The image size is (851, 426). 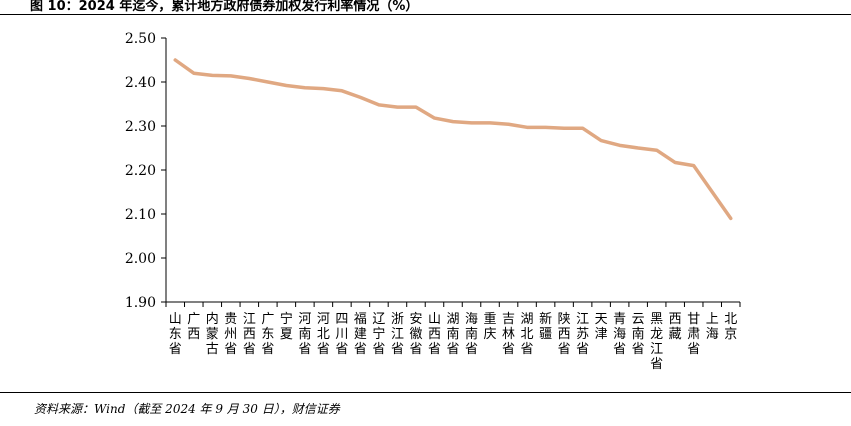 I want to click on x-tick-label: 云南省, so click(x=638, y=334).